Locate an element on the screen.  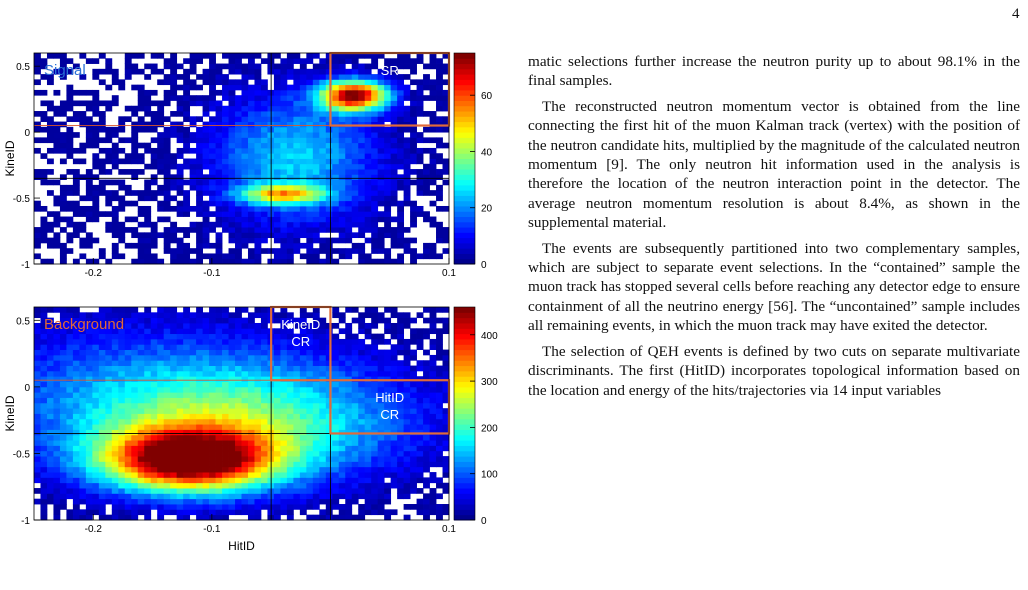
panel-label: Signal is located at coordinates (65, 70).